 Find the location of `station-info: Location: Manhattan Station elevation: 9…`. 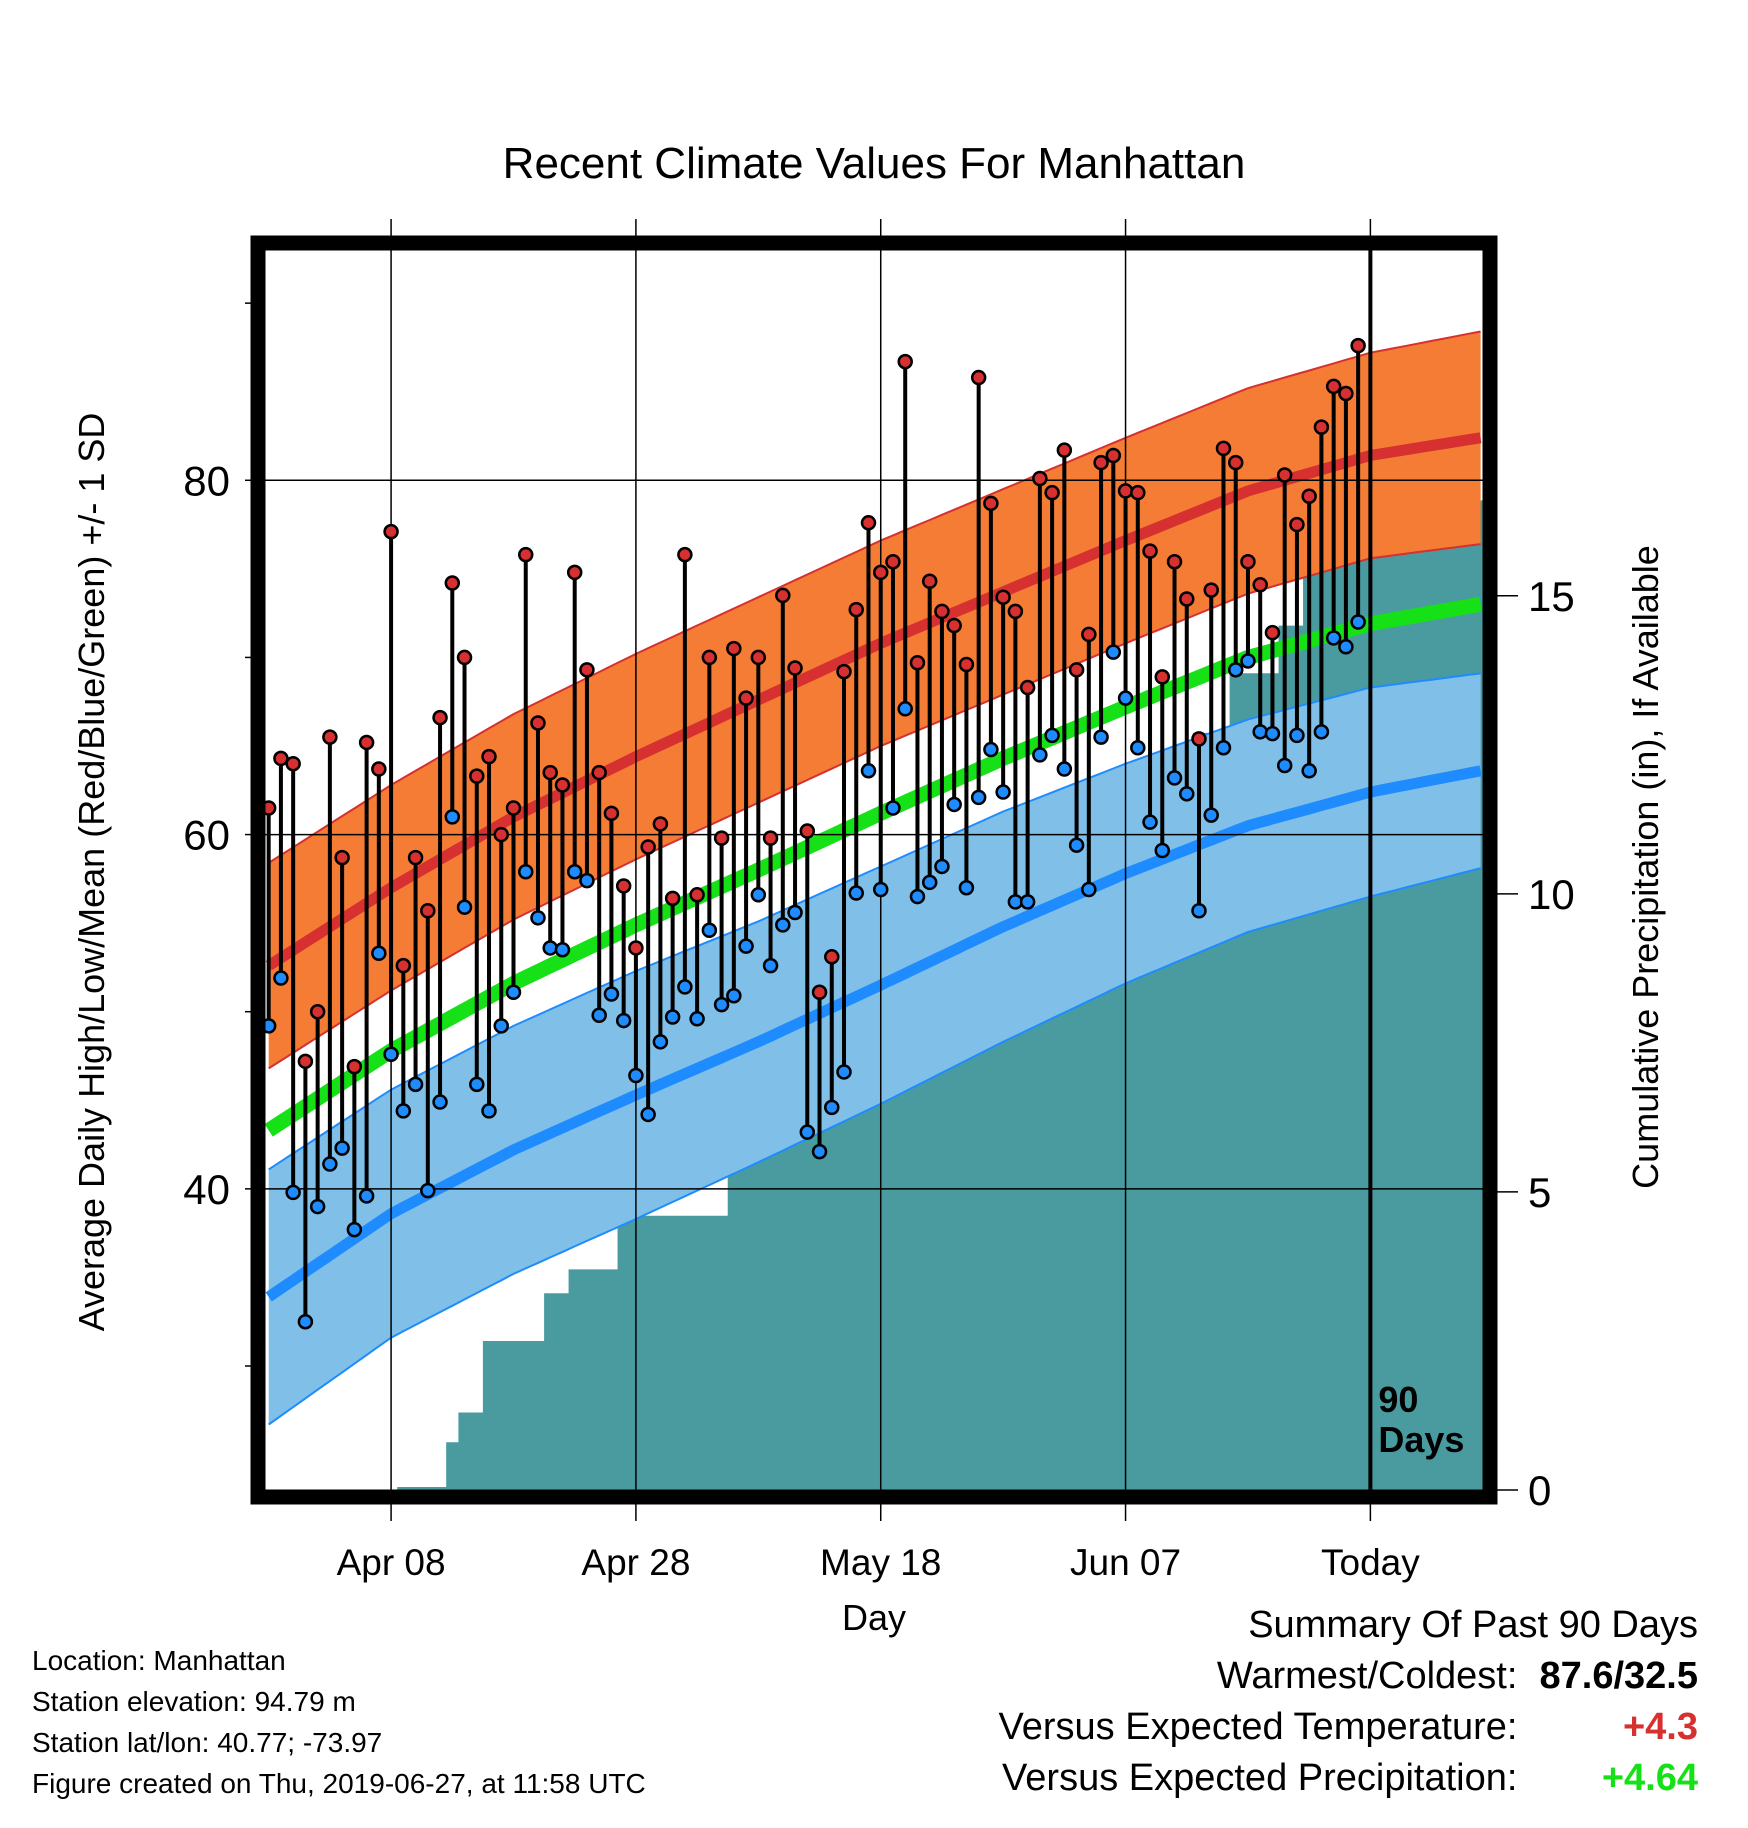

station-info: Location: Manhattan Station elevation: 9… is located at coordinates (339, 1722).